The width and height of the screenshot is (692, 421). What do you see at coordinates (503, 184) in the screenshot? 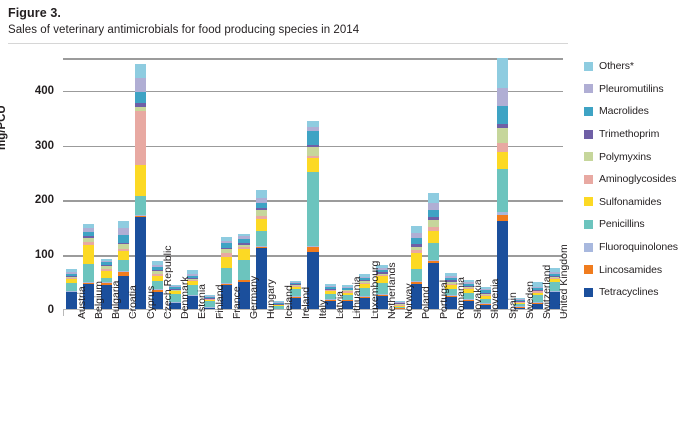
I see `bar-spain` at bounding box center [503, 184].